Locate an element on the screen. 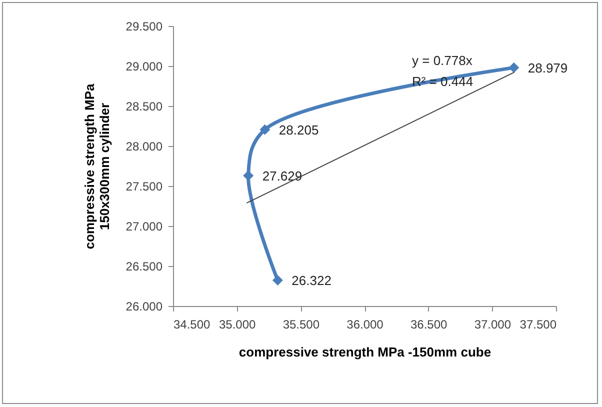 This screenshot has height=407, width=602. data-label: 27.629 is located at coordinates (282, 176).